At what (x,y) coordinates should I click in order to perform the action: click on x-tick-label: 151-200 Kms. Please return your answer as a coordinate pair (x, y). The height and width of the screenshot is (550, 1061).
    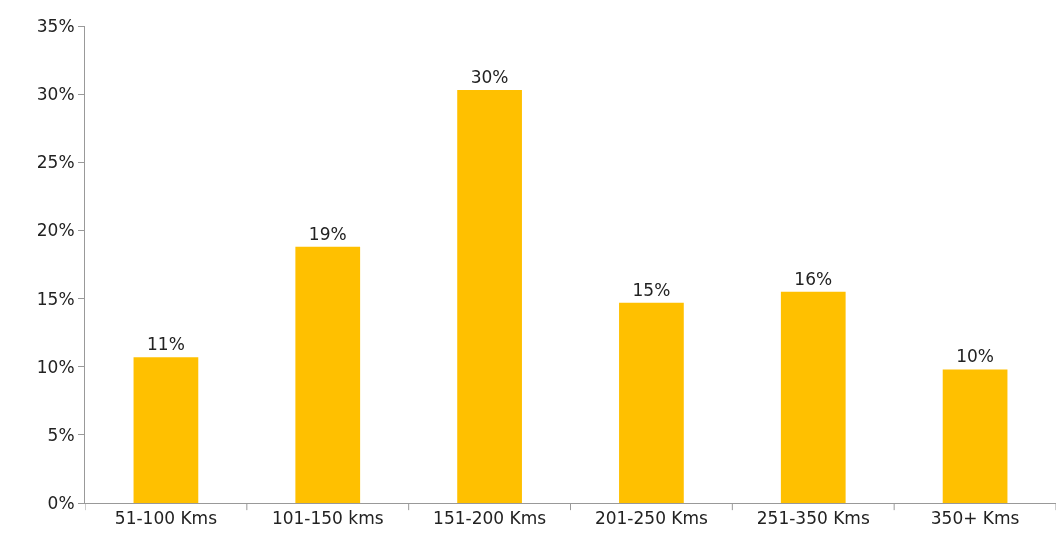
    Looking at the image, I should click on (490, 518).